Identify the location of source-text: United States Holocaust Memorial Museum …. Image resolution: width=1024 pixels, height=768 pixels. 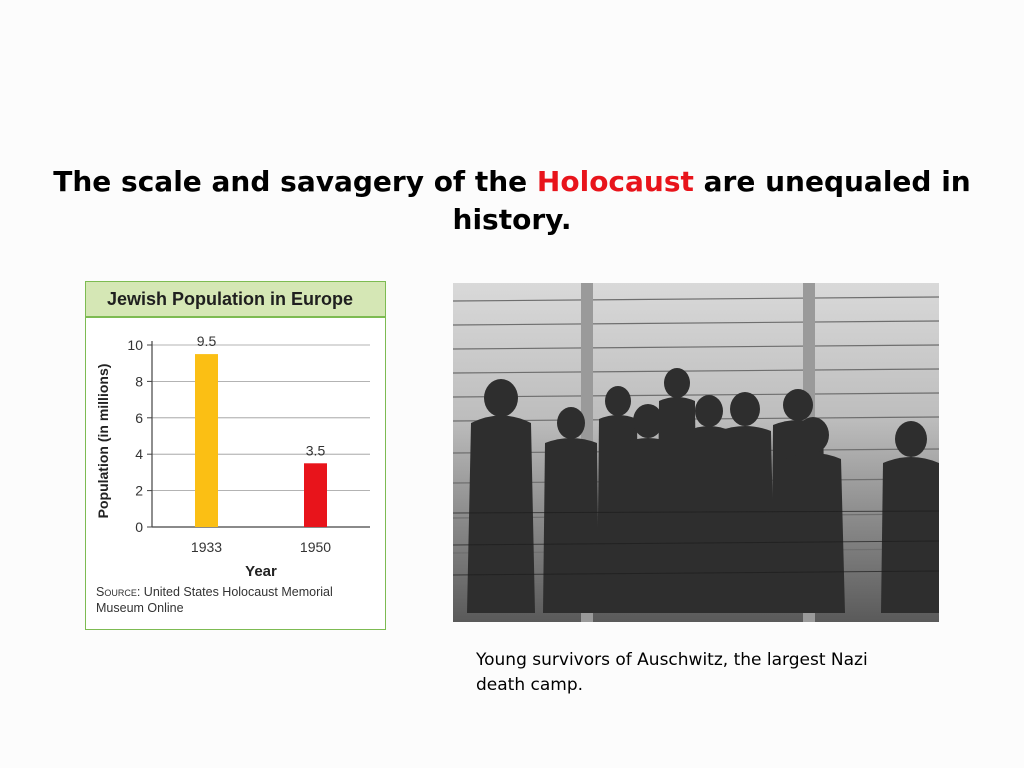
(214, 600).